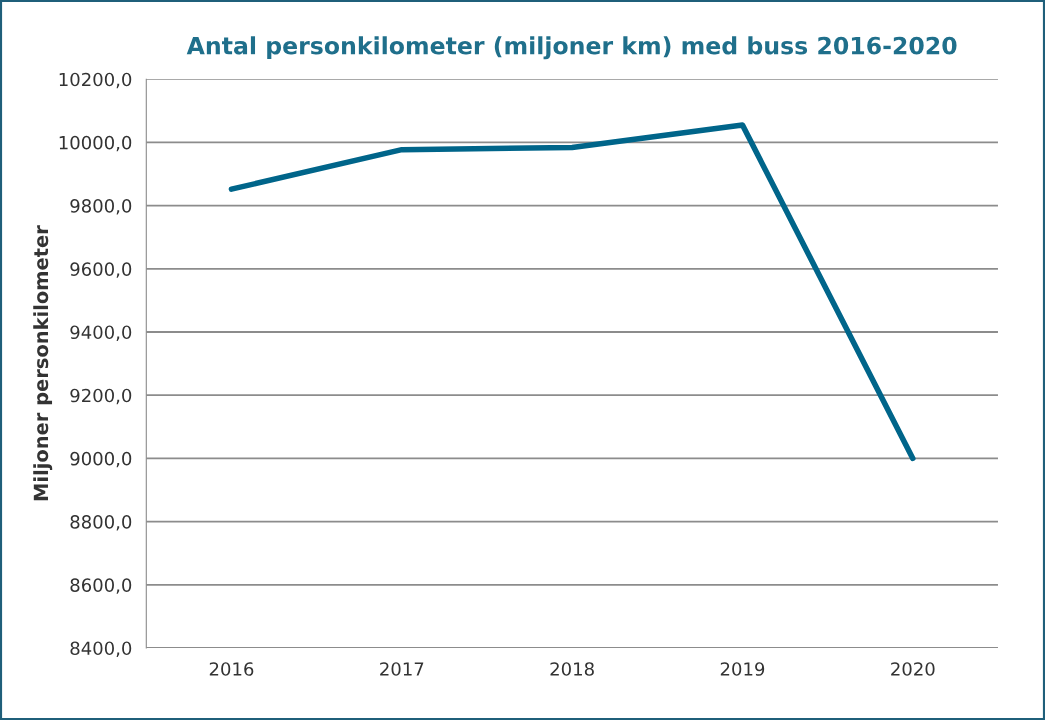 This screenshot has width=1045, height=720. Describe the element at coordinates (101, 459) in the screenshot. I see `y-tick-label: 9000,0` at that location.